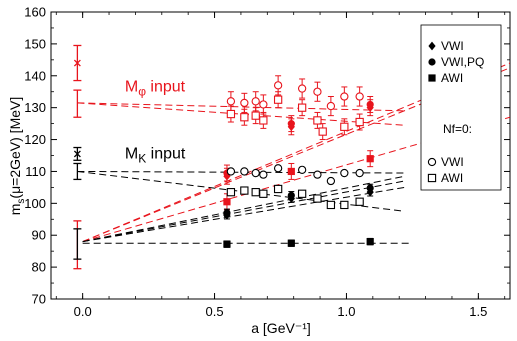 Image resolution: width=517 pixels, height=341 pixels. Describe the element at coordinates (142, 159) in the screenshot. I see `annotation-K-sub: K` at that location.